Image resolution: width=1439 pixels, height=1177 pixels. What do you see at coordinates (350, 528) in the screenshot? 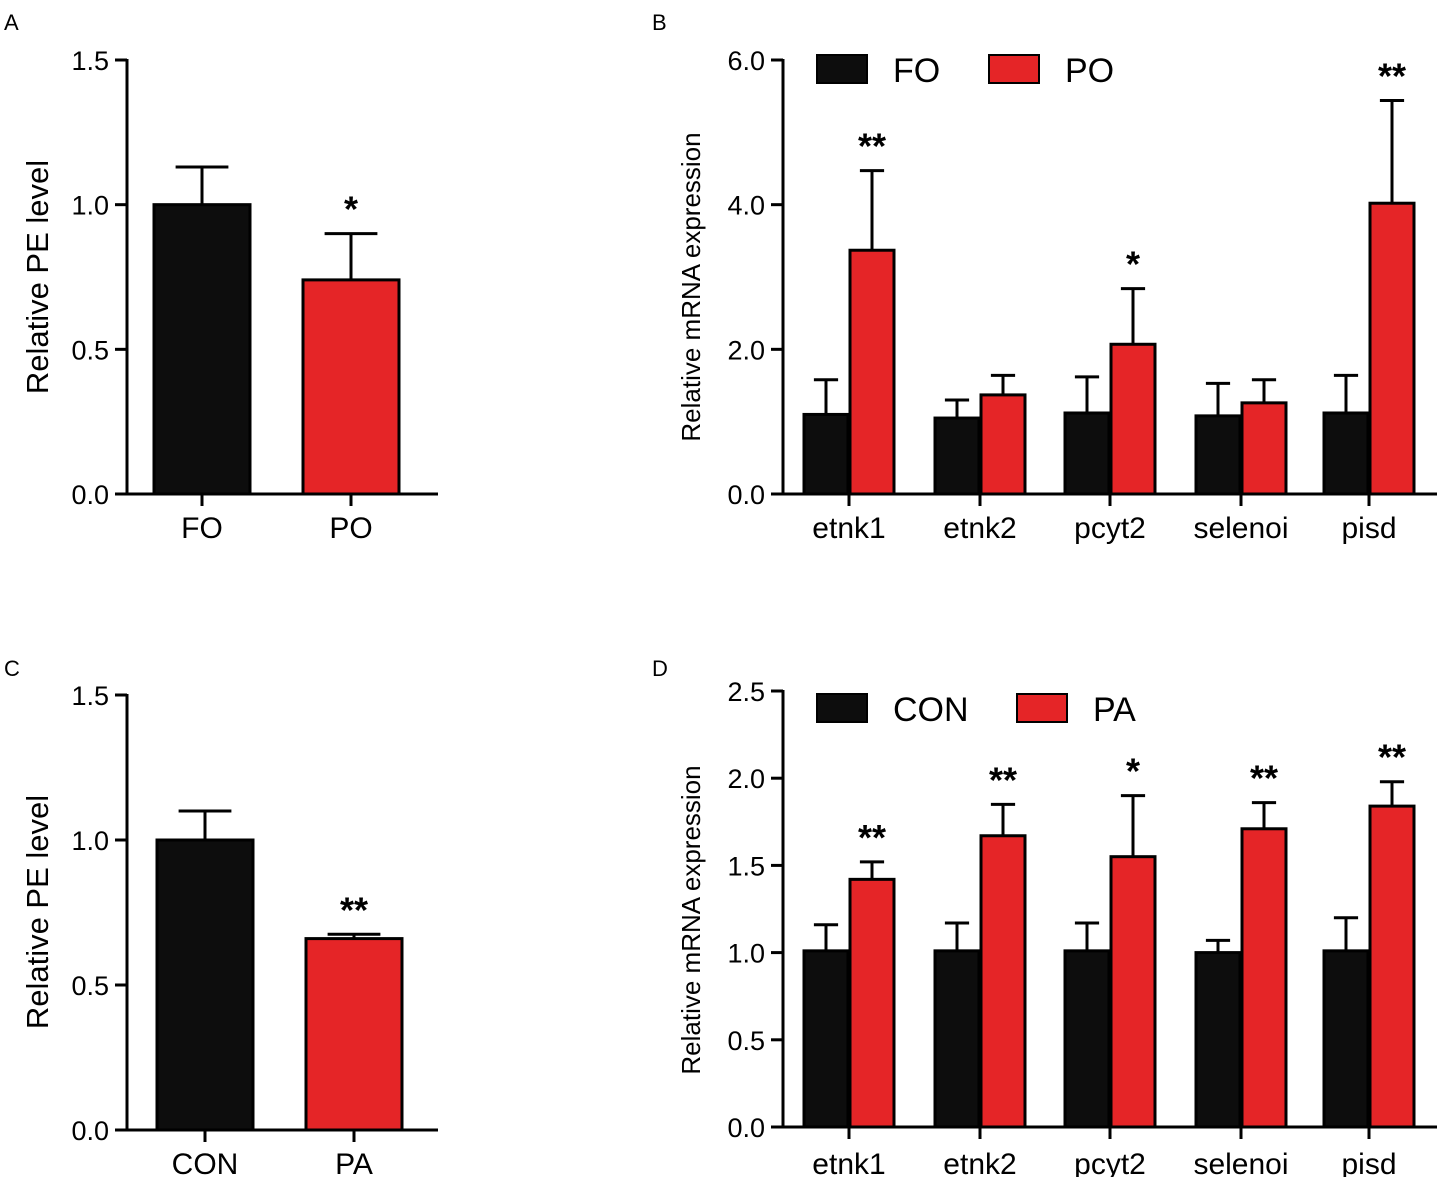
I see `category-label: PO` at bounding box center [350, 528].